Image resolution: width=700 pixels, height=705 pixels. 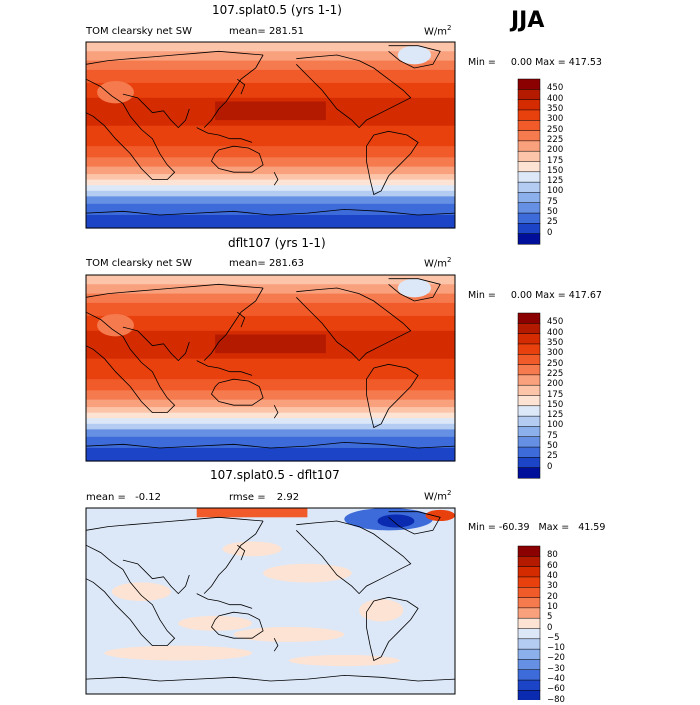 I want to click on panel1-min-value: 0.00, so click(x=521, y=62).